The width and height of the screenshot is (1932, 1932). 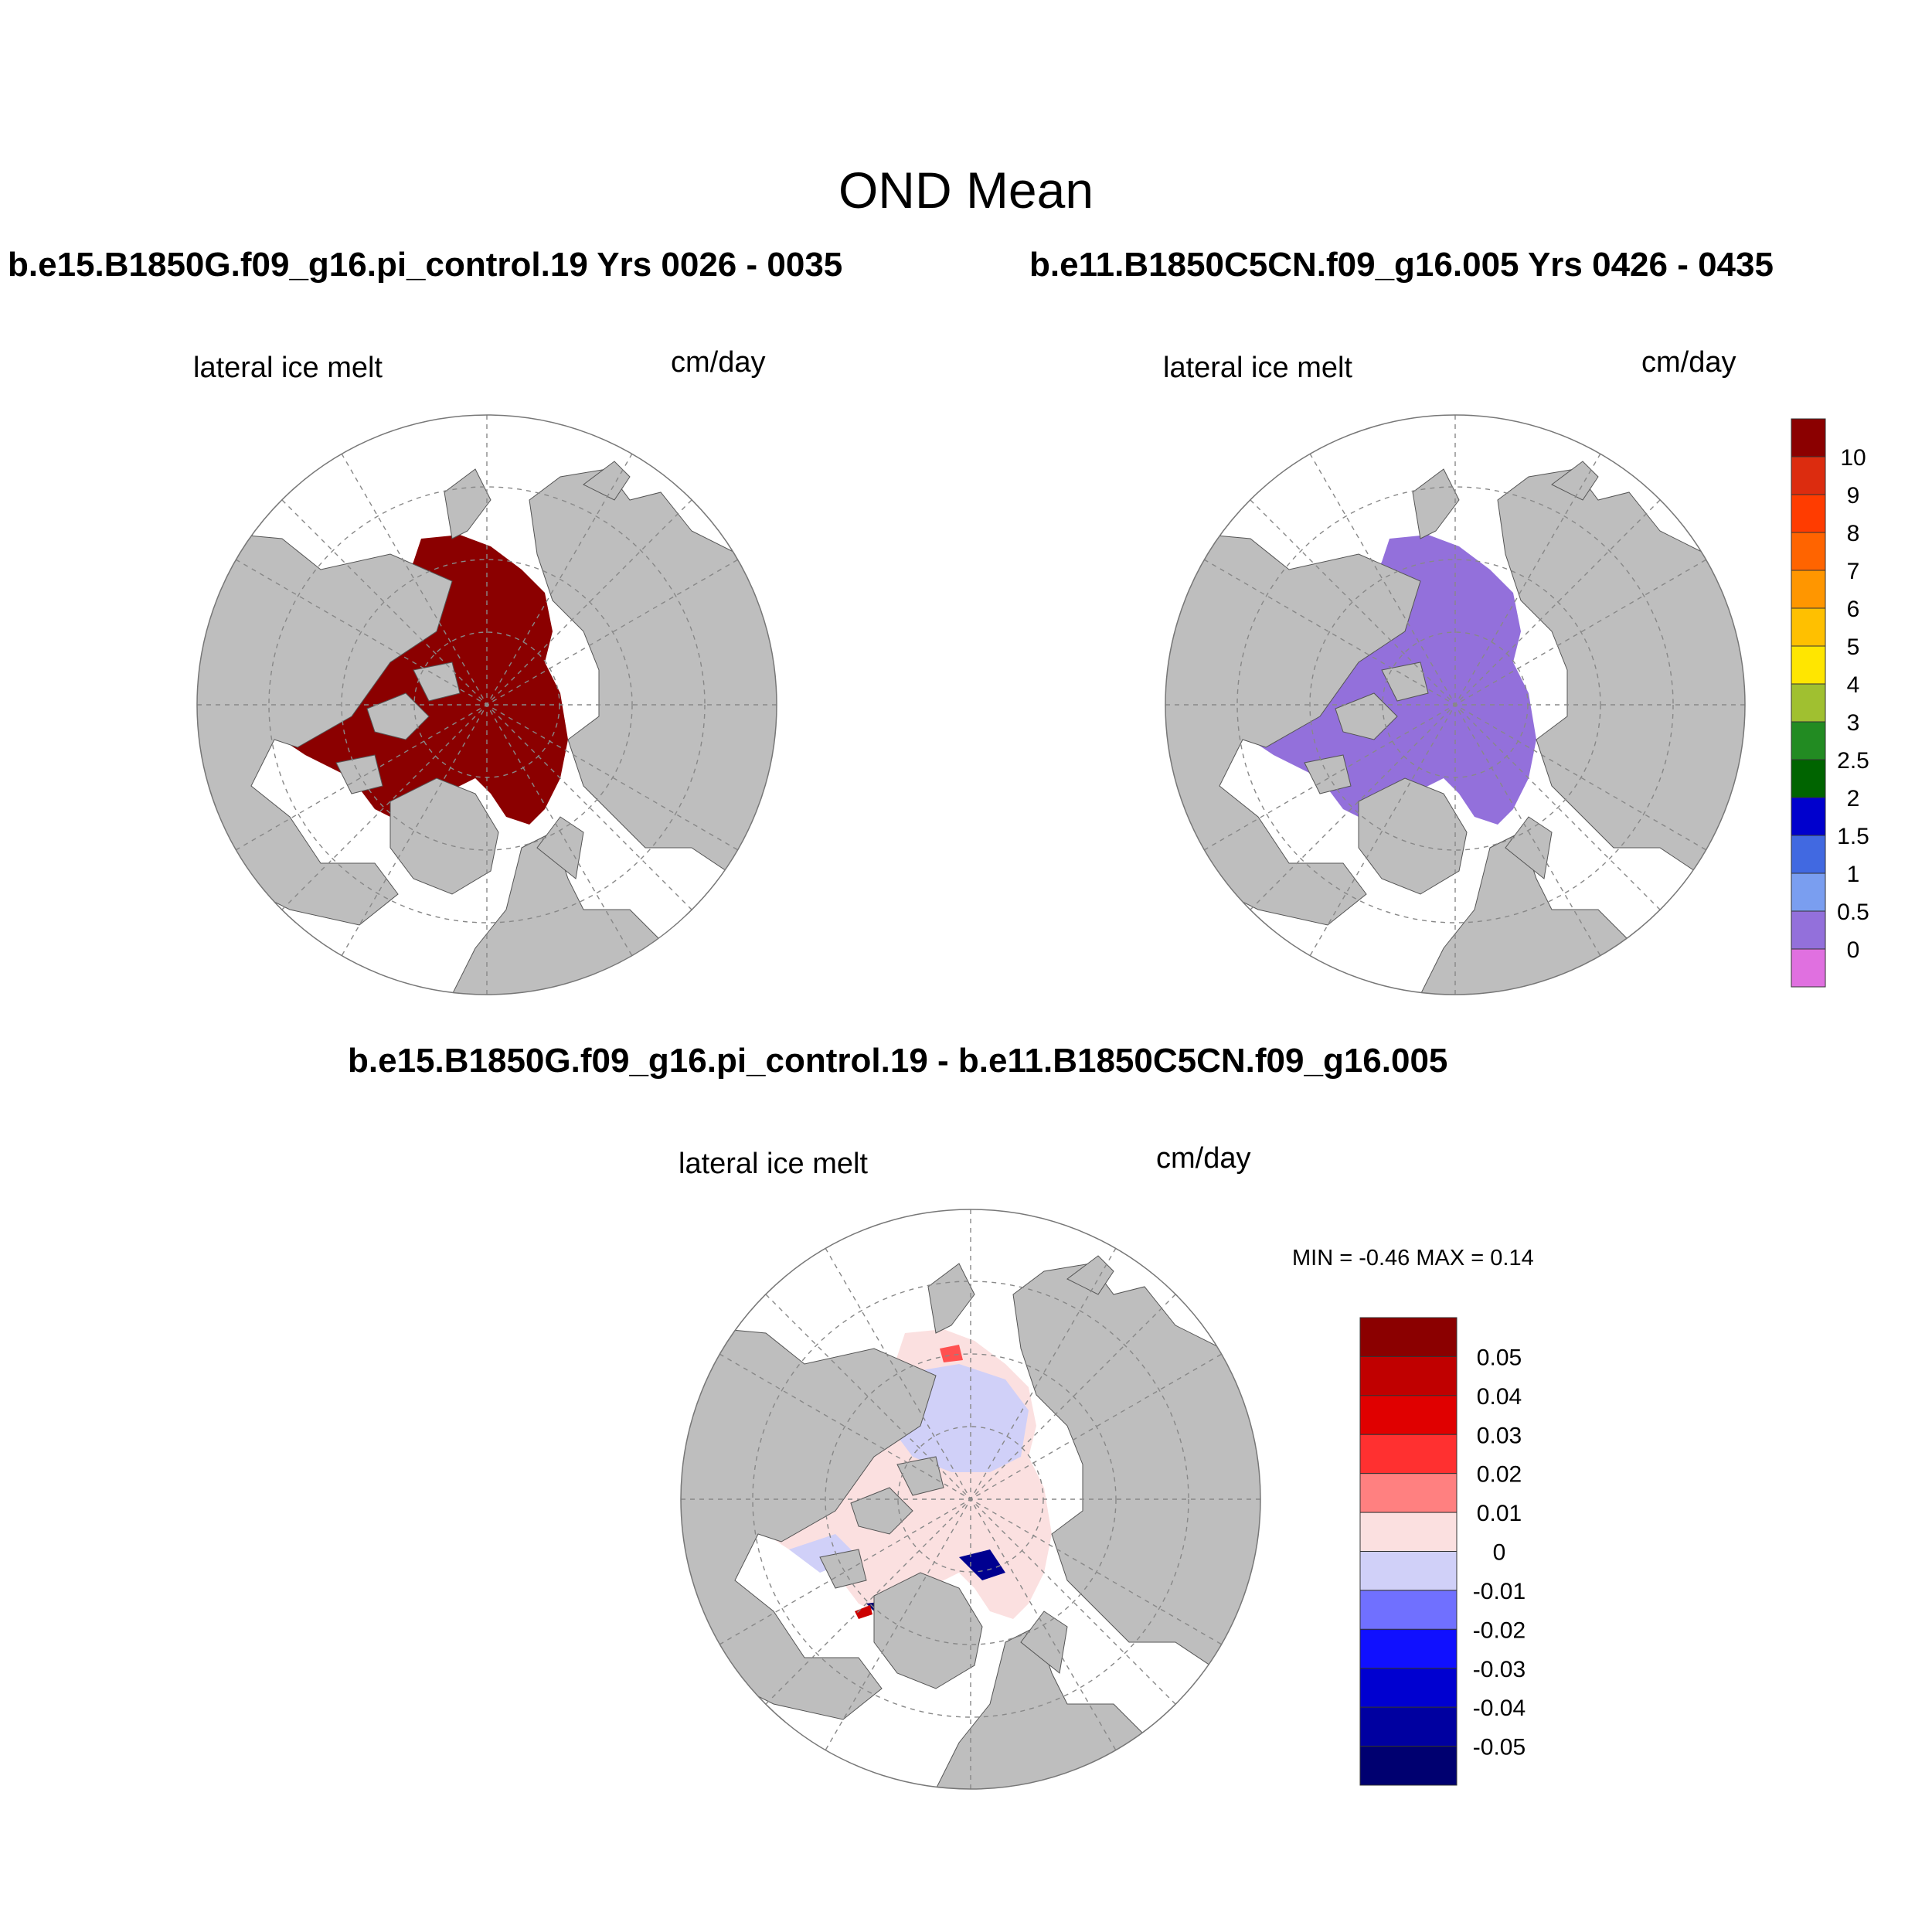 I want to click on colorbar-diff-tick-label: 0, so click(x=1499, y=1553).